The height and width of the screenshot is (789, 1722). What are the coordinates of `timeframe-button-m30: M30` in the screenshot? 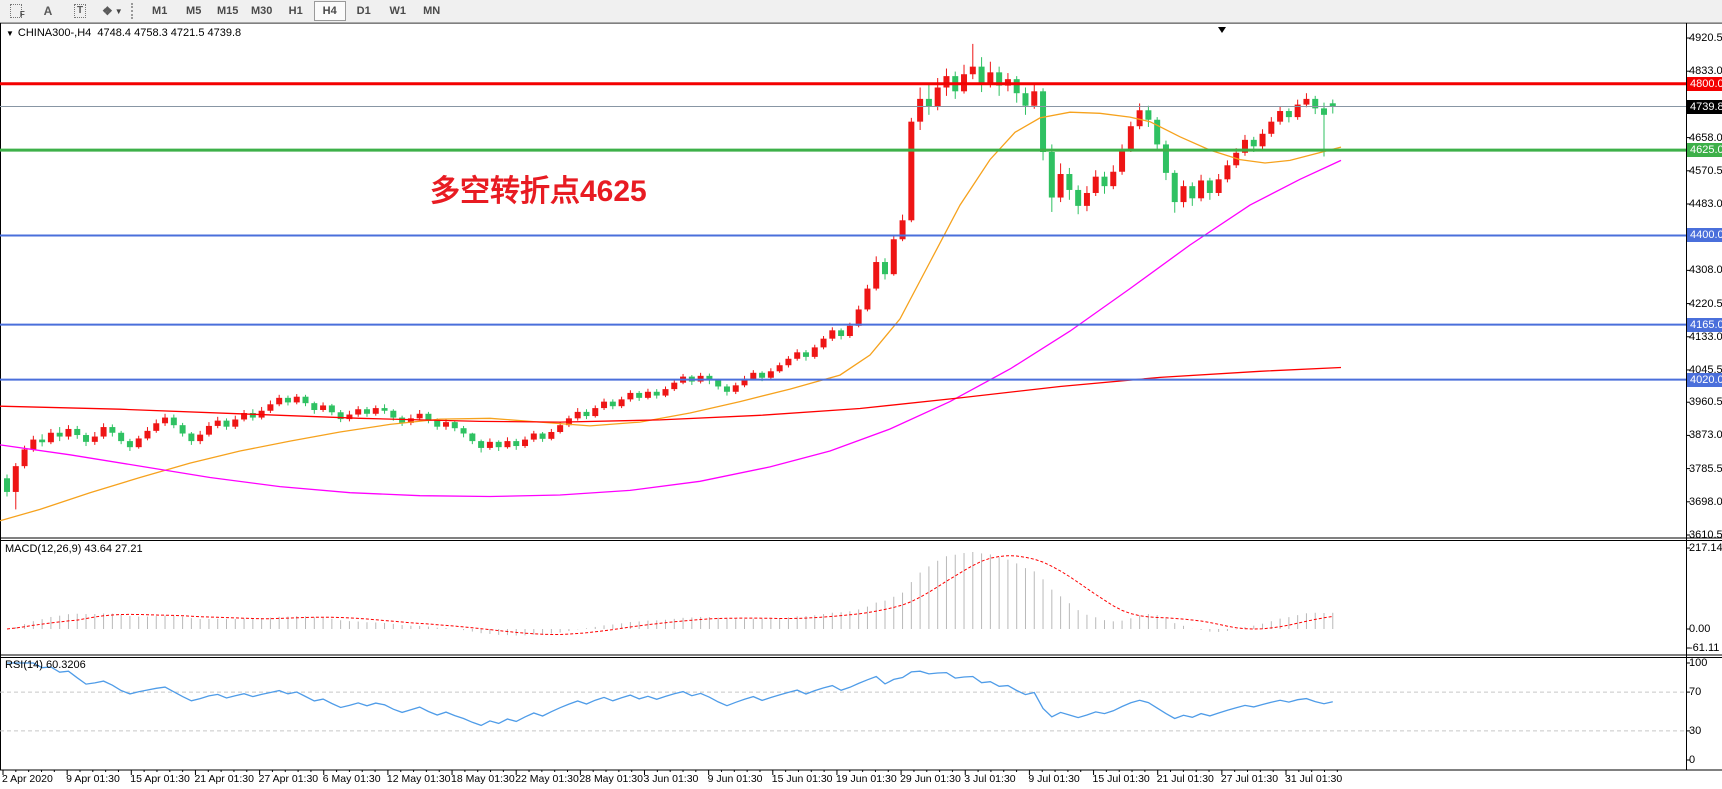 It's located at (261, 11).